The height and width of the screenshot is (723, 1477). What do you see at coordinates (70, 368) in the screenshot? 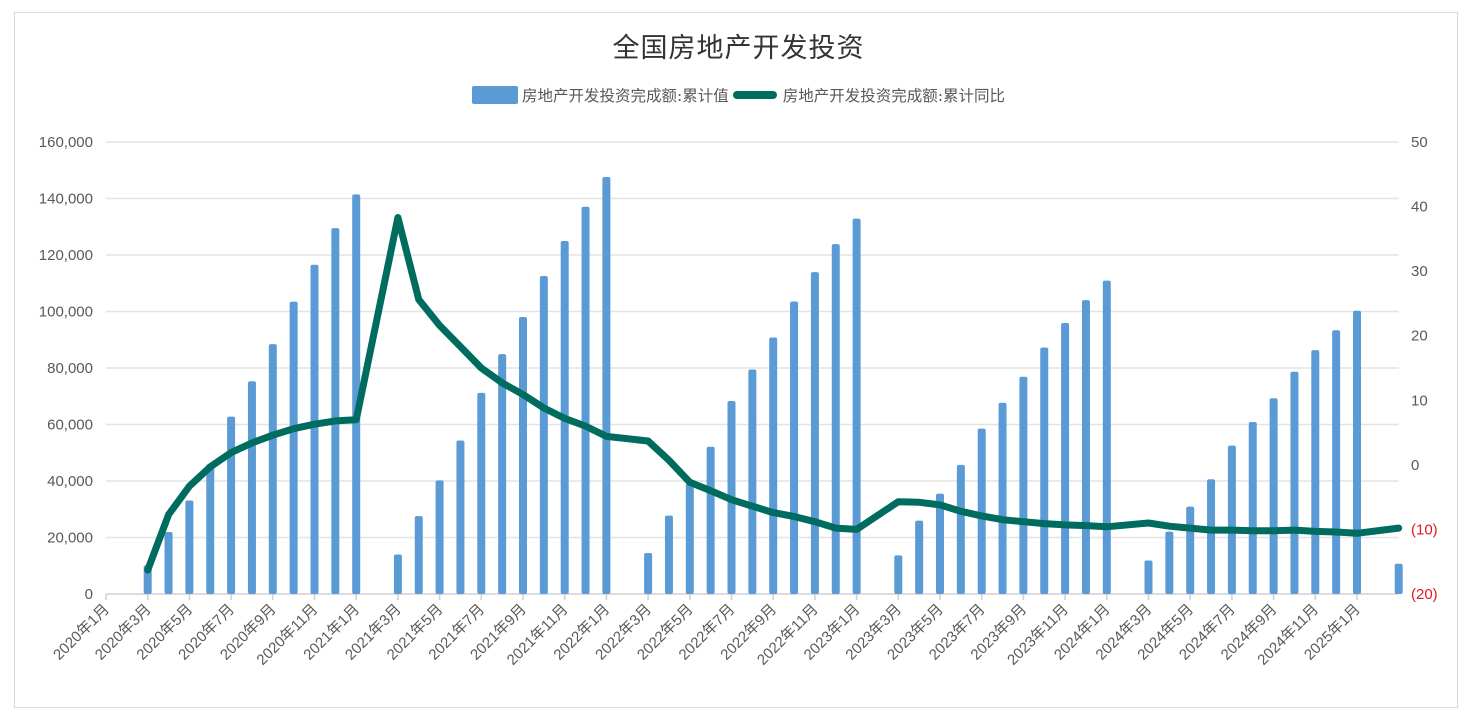
I see `left-axis-tick-label: 80,000` at bounding box center [70, 368].